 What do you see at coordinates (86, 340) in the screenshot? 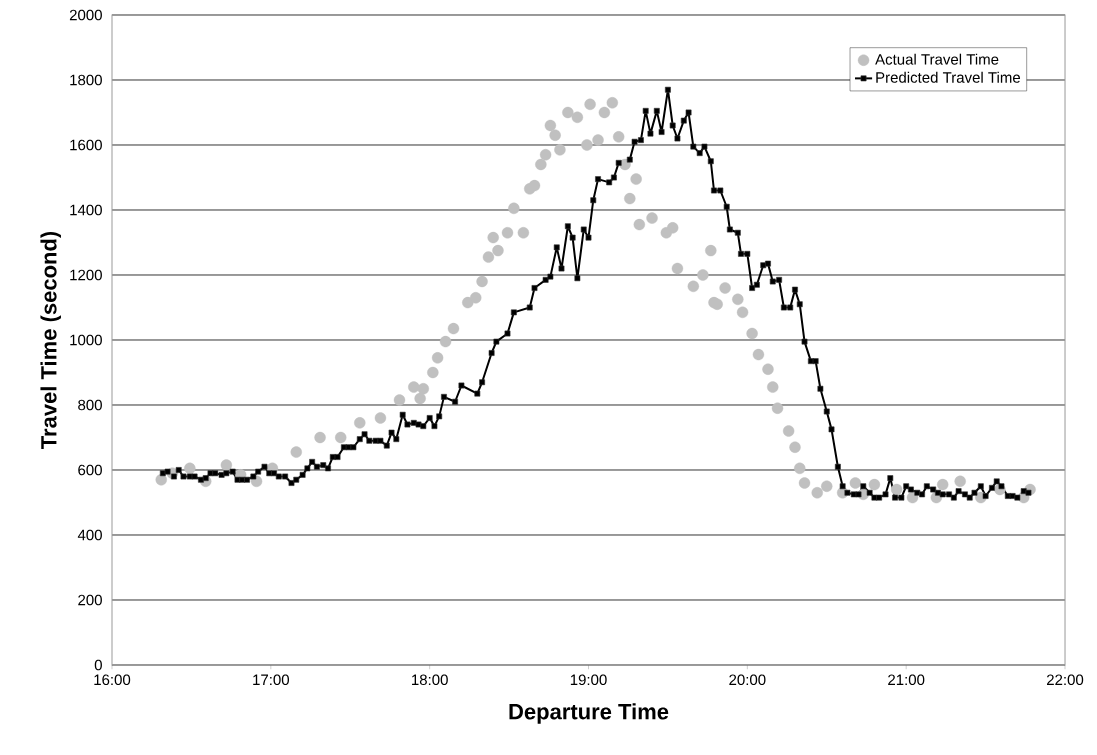
I see `y-tick-label: 1000` at bounding box center [86, 340].